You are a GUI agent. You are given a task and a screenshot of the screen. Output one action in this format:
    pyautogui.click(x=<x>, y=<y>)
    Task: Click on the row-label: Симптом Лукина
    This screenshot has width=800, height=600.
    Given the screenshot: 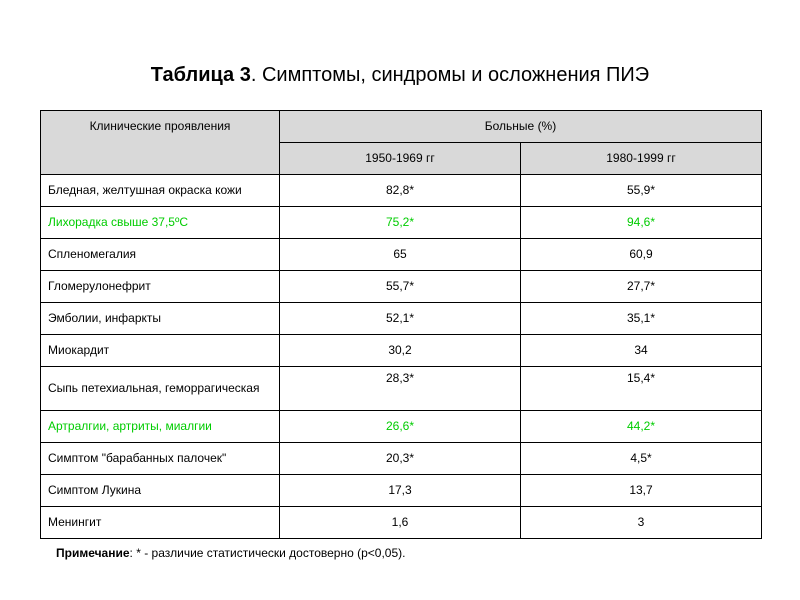 What is the action you would take?
    pyautogui.click(x=160, y=490)
    